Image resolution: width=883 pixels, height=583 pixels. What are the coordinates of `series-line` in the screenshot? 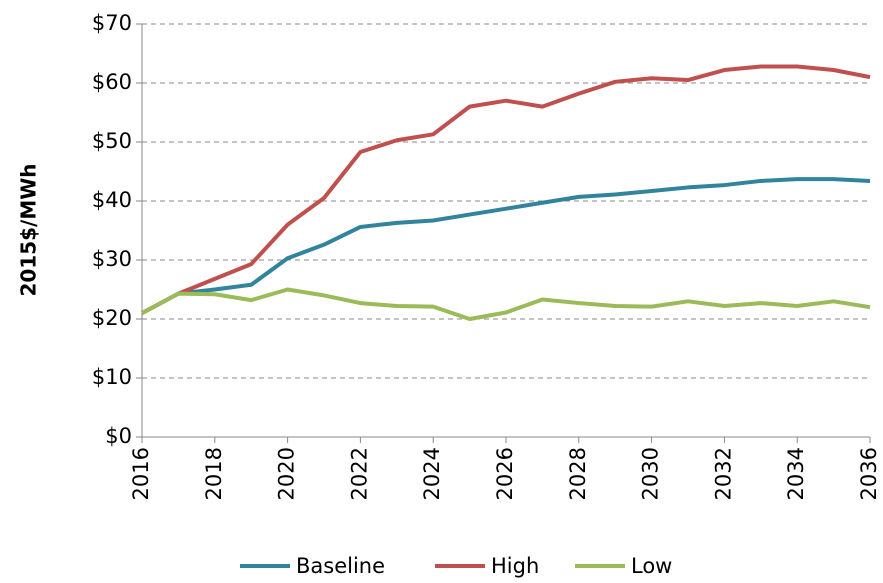 It's located at (506, 304).